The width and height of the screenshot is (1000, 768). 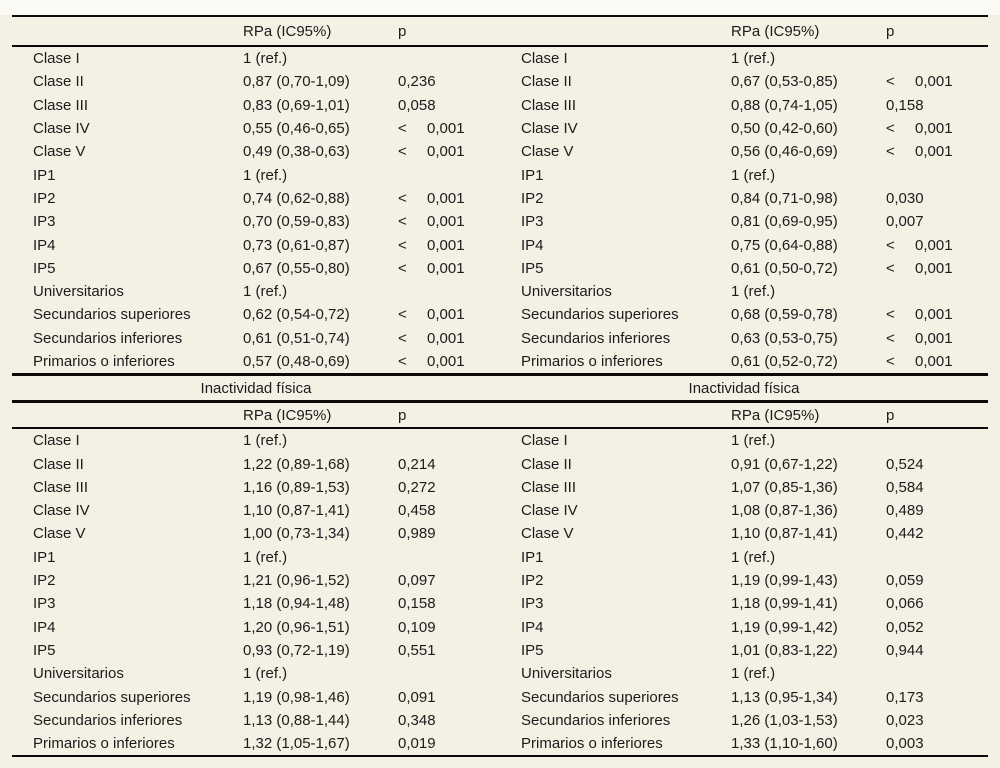 What do you see at coordinates (547, 152) in the screenshot?
I see `row-label: Clase V` at bounding box center [547, 152].